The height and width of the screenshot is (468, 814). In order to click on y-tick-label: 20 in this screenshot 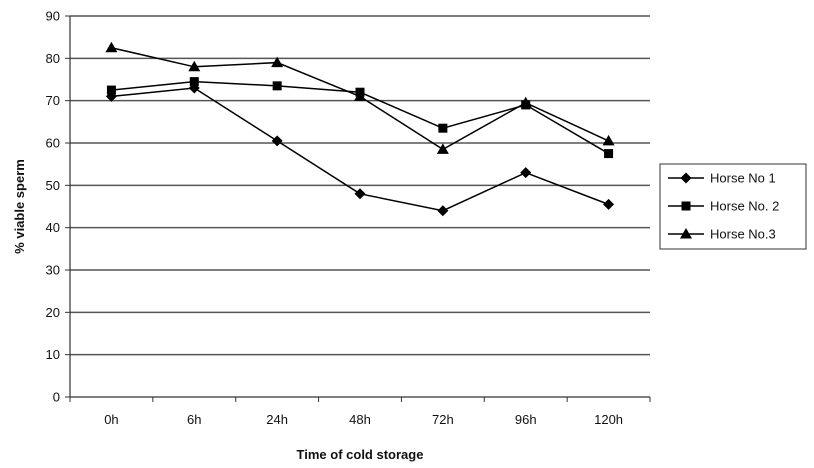, I will do `click(53, 312)`.